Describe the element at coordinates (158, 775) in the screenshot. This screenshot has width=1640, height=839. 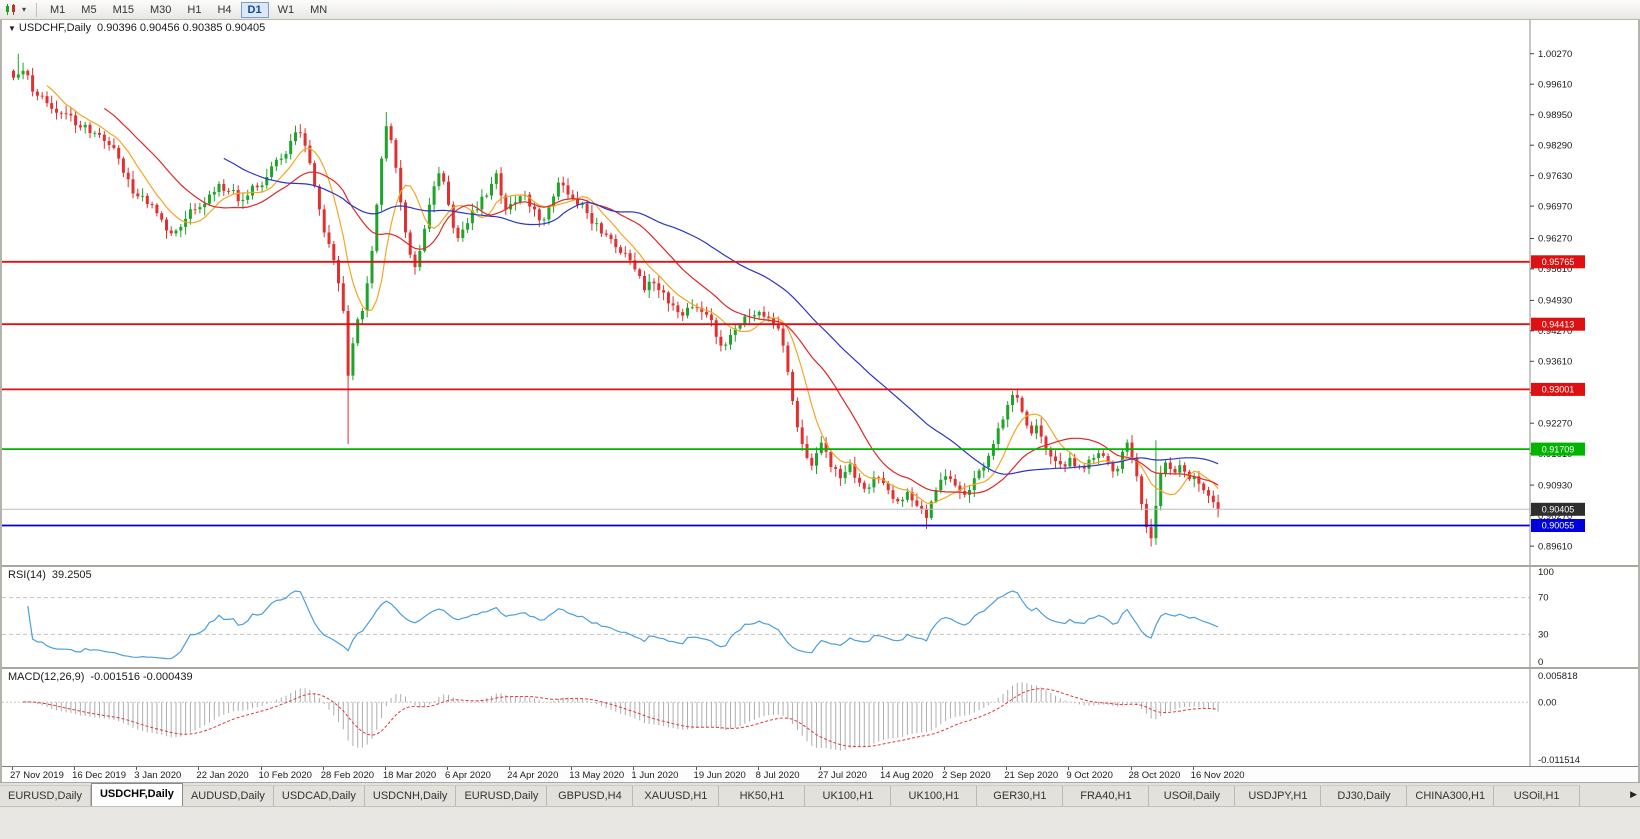
I see `date-label: 3 Jan 2020` at that location.